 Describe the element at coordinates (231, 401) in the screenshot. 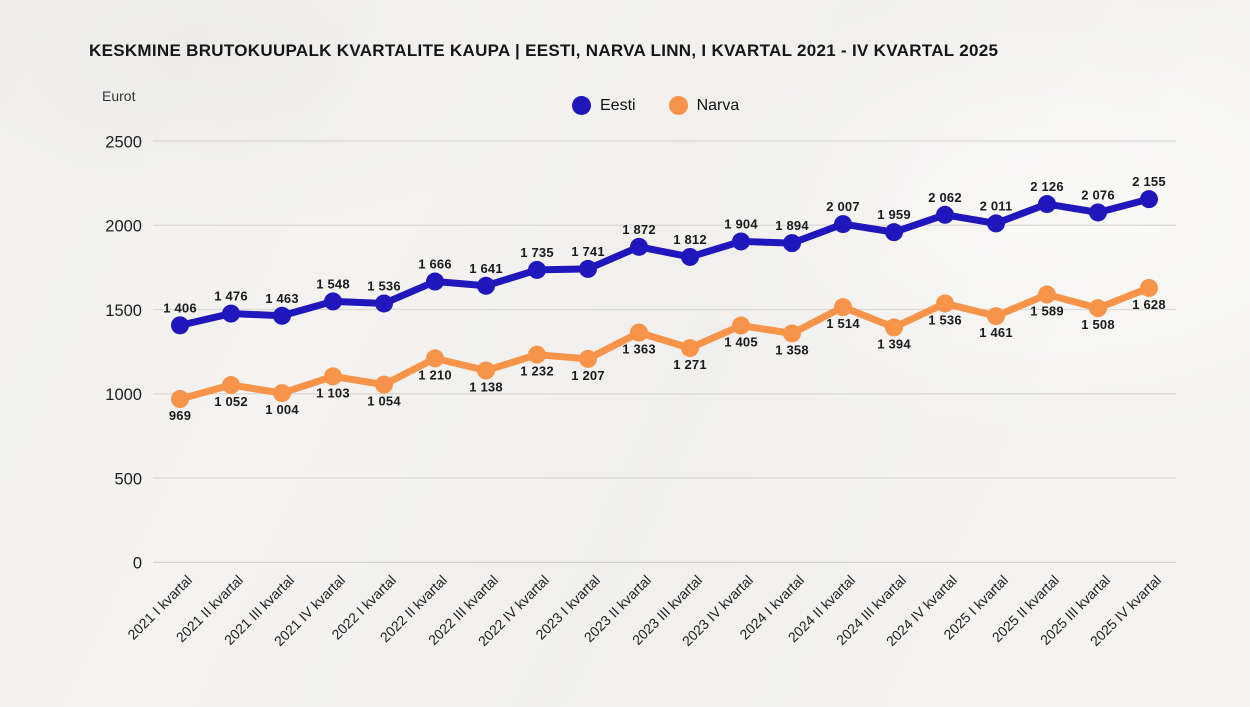

I see `value-label-narva: 1 052` at that location.